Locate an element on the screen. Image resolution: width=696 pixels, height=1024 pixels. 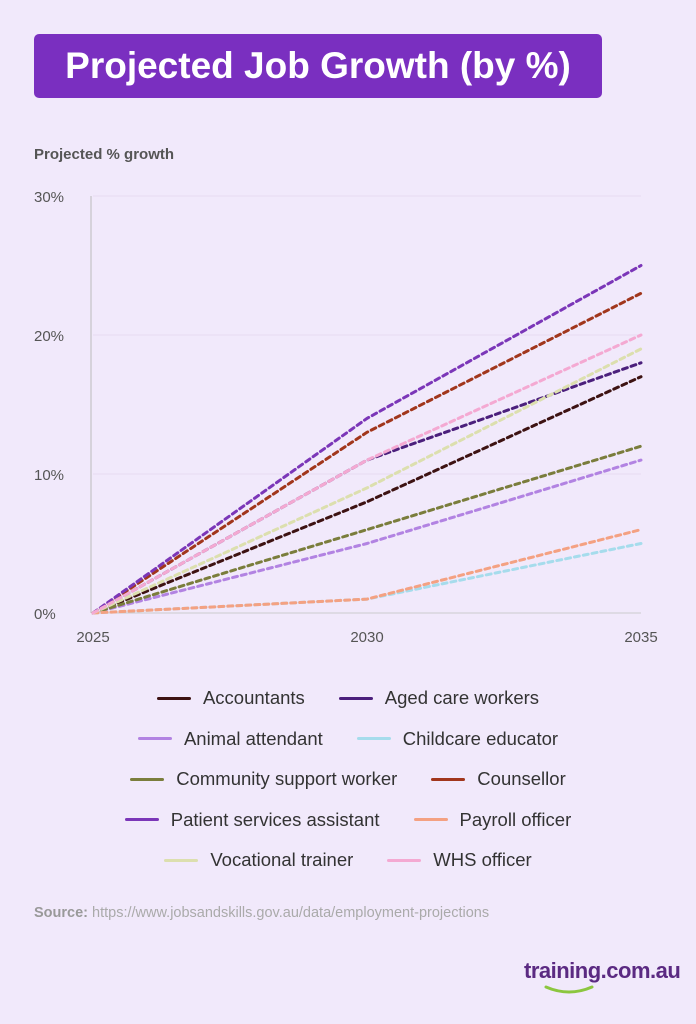
legend-item: Counsellor is located at coordinates (498, 779).